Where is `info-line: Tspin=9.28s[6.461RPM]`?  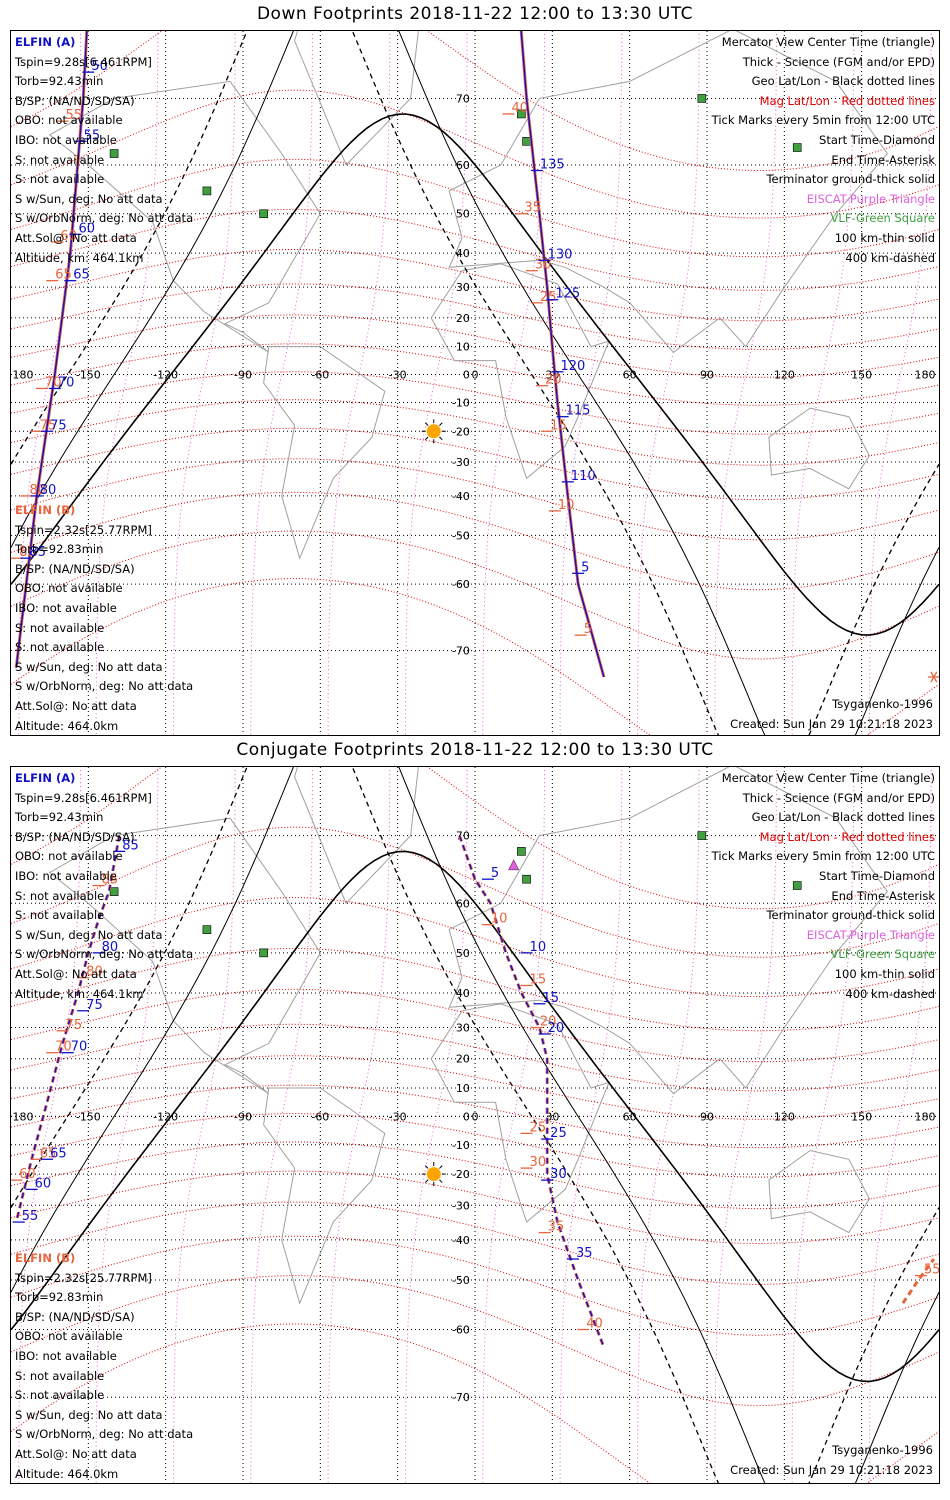
info-line: Tspin=9.28s[6.461RPM] is located at coordinates (83, 61).